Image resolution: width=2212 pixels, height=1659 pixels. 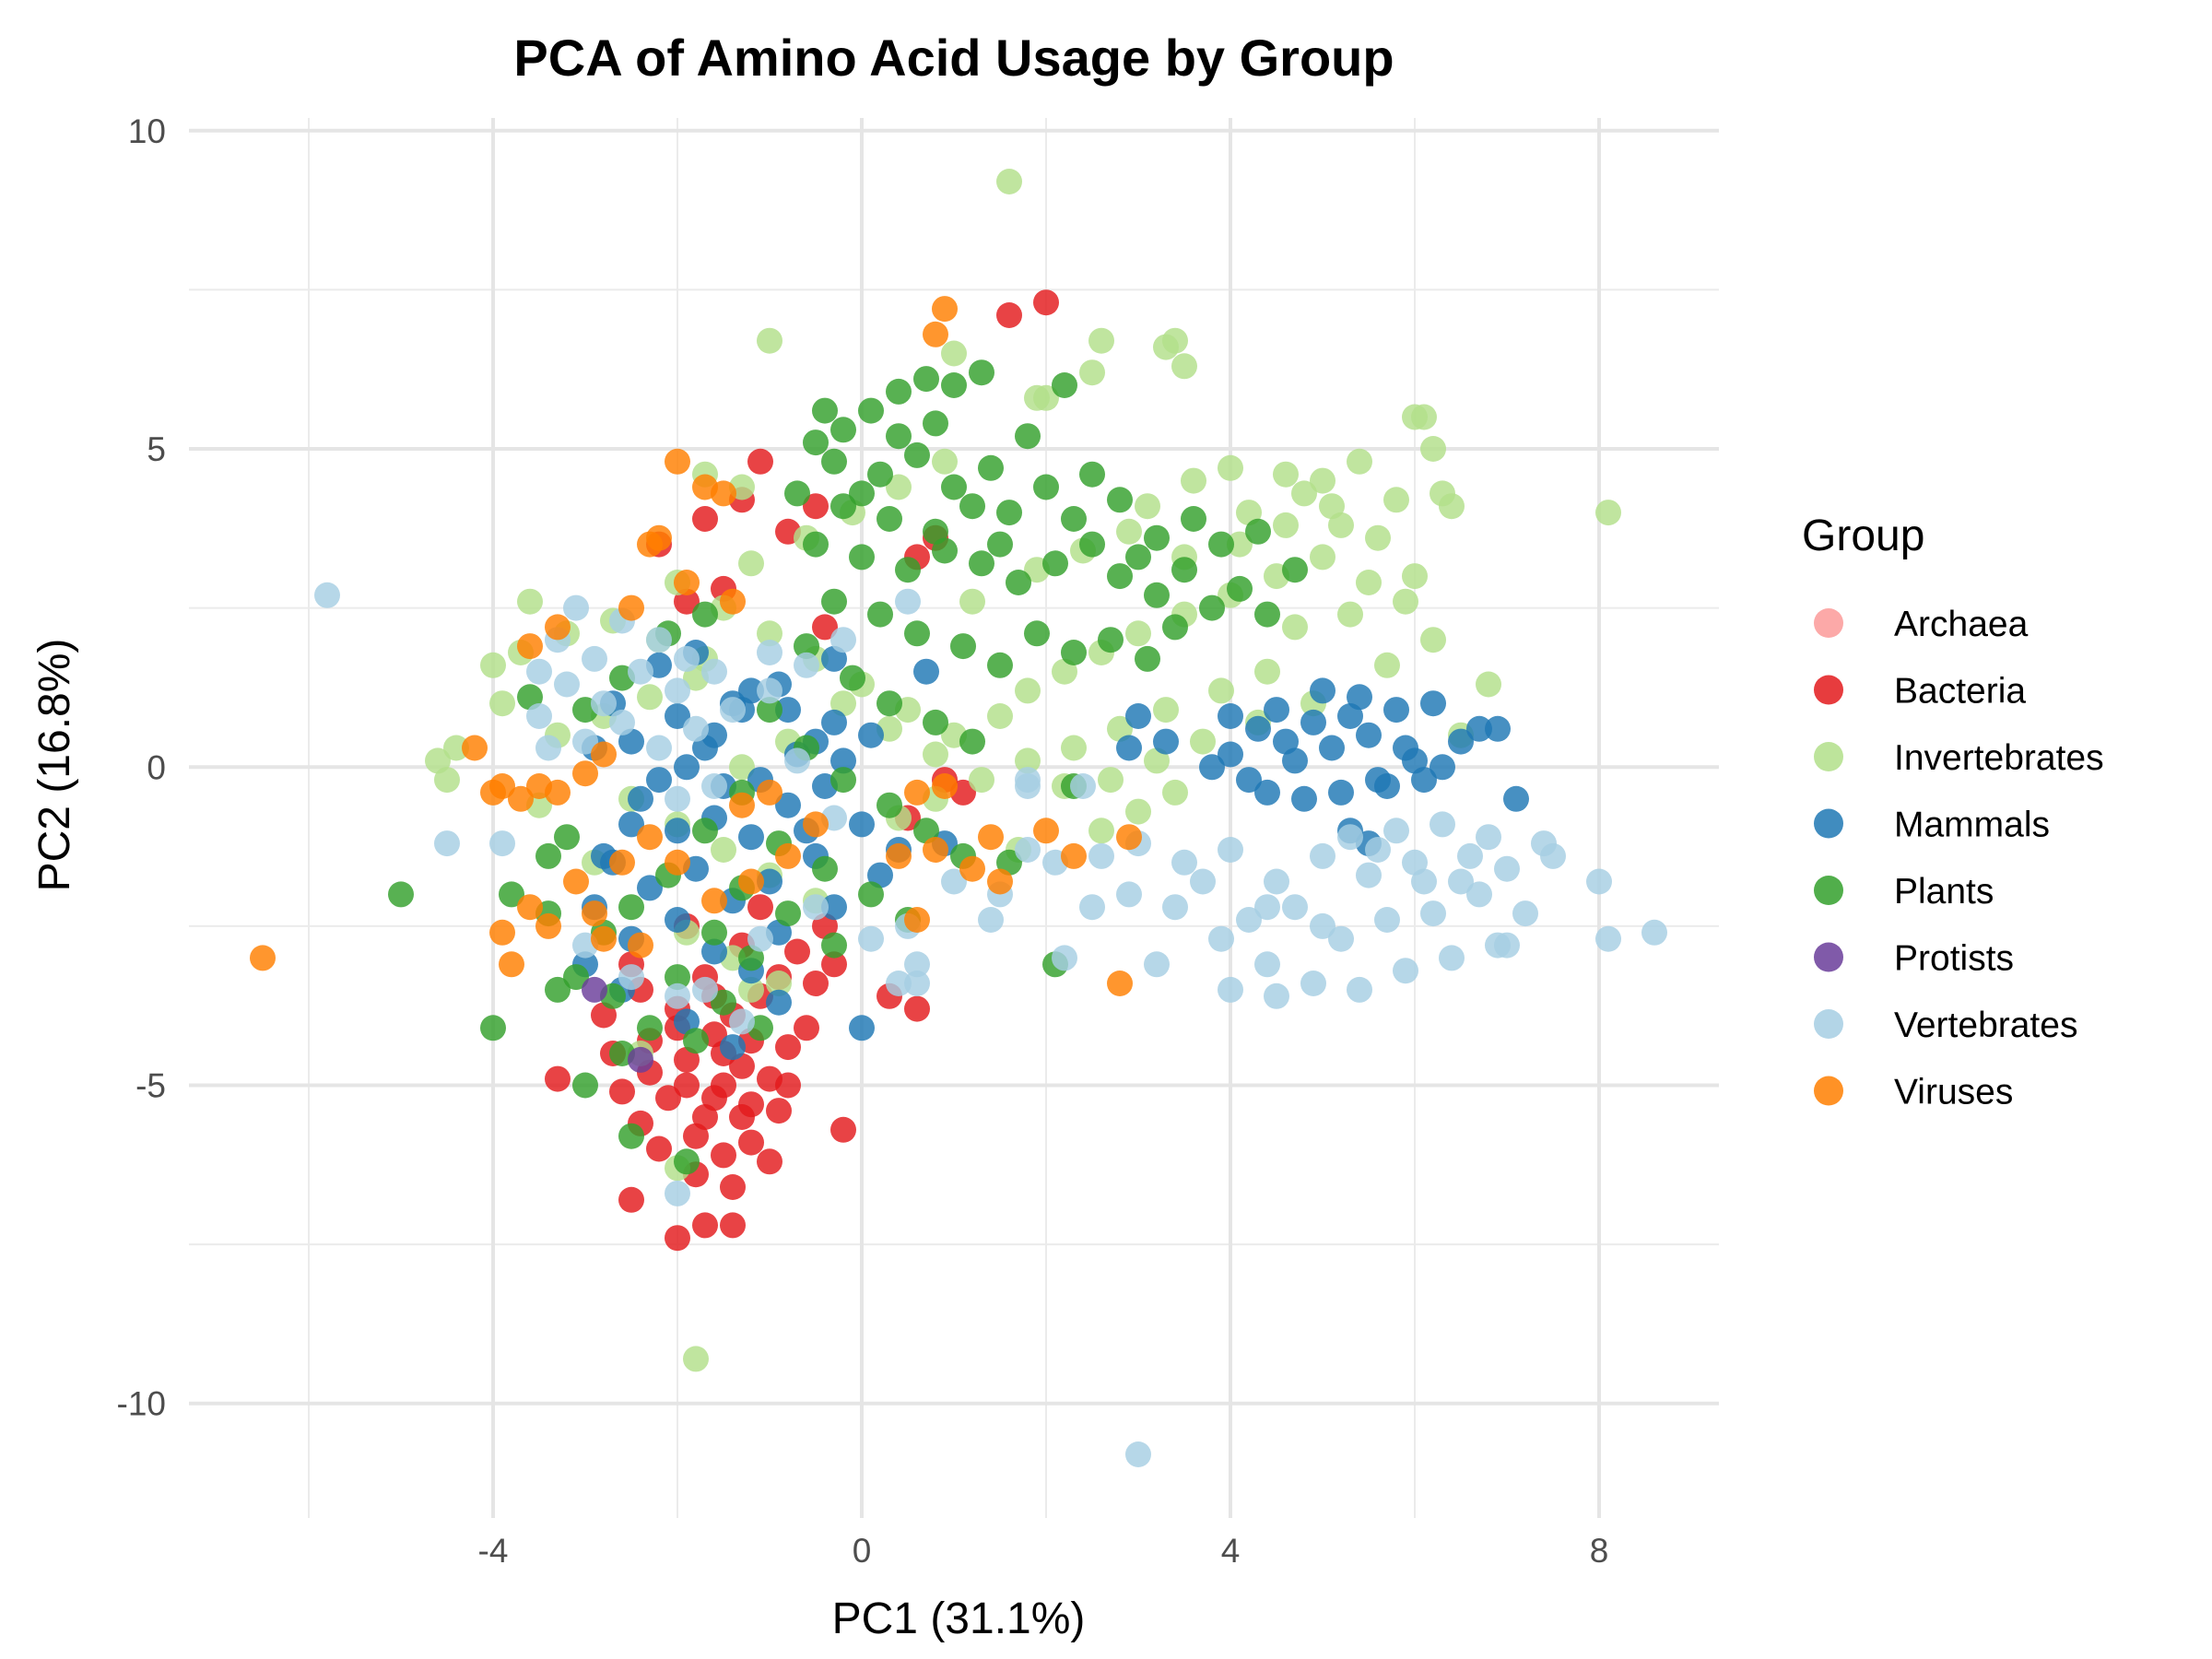 I want to click on data-point-protists, so click(x=594, y=989).